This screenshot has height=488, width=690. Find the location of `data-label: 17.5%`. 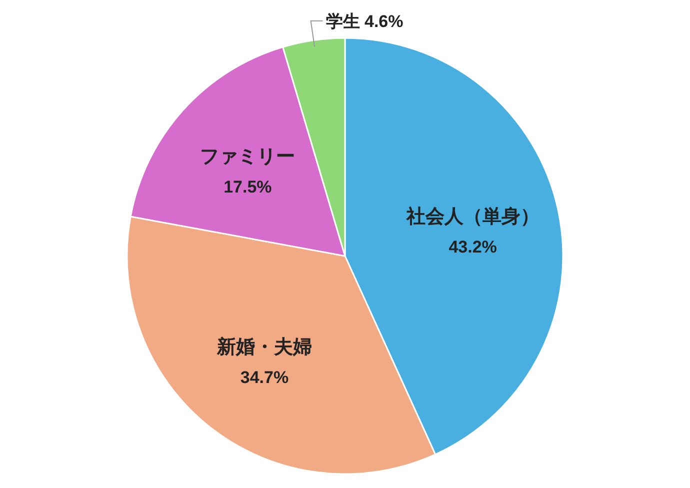

data-label: 17.5% is located at coordinates (248, 187).